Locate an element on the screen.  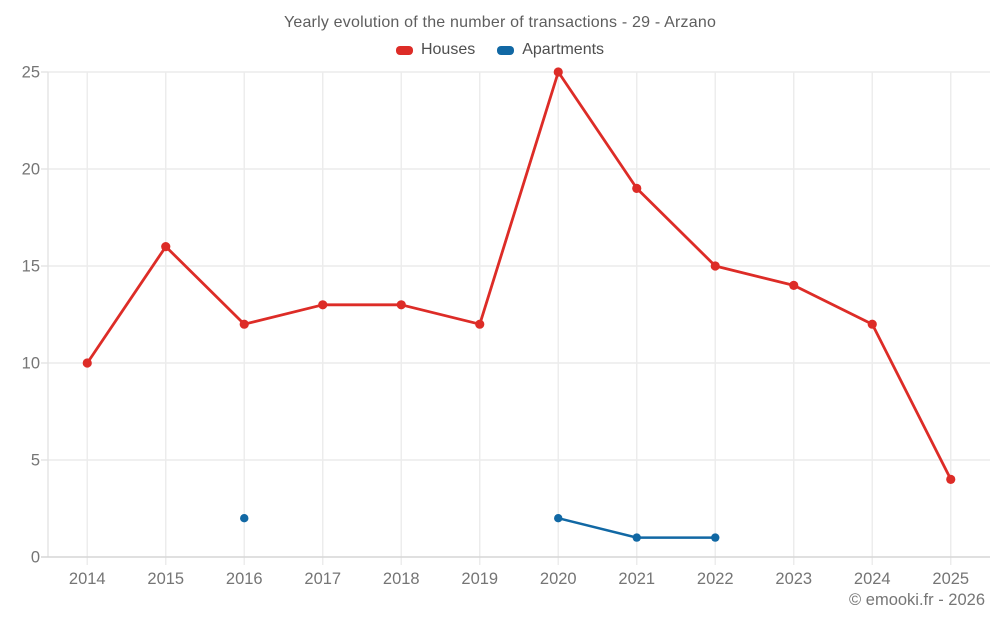
y-tick-label: 25 is located at coordinates (31, 73).